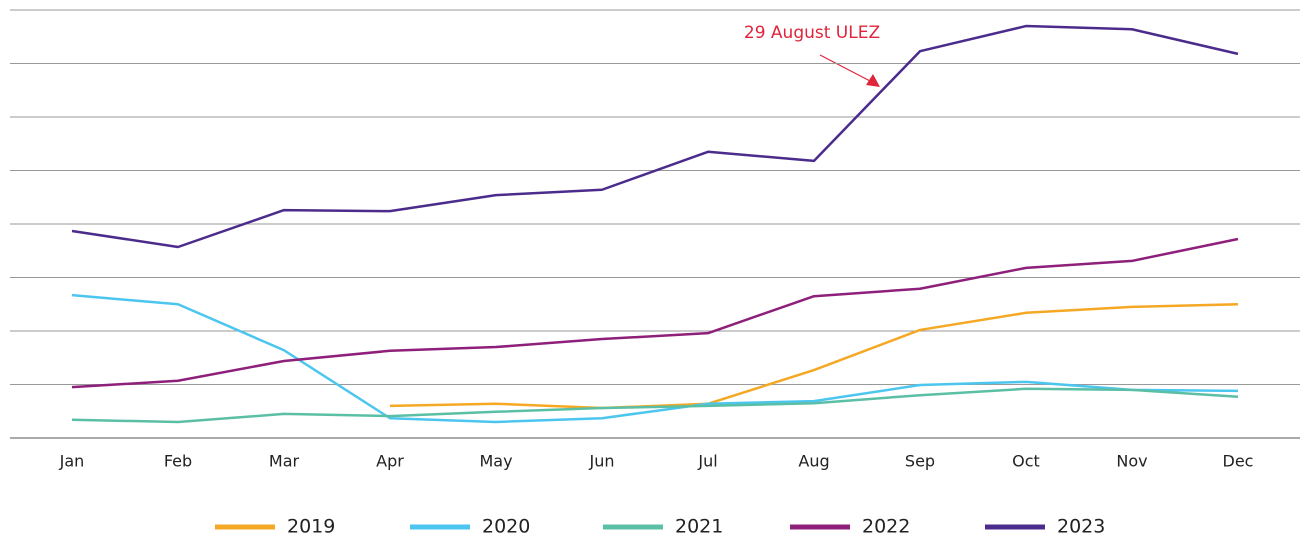  What do you see at coordinates (707, 461) in the screenshot?
I see `x-tick-label: Jul` at bounding box center [707, 461].